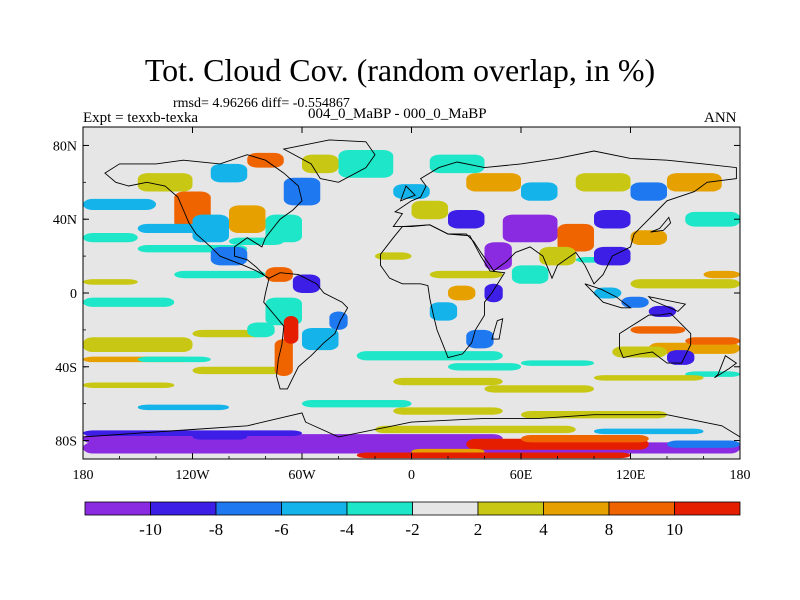  What do you see at coordinates (65, 146) in the screenshot?
I see `y-tick-label: 80N` at bounding box center [65, 146].